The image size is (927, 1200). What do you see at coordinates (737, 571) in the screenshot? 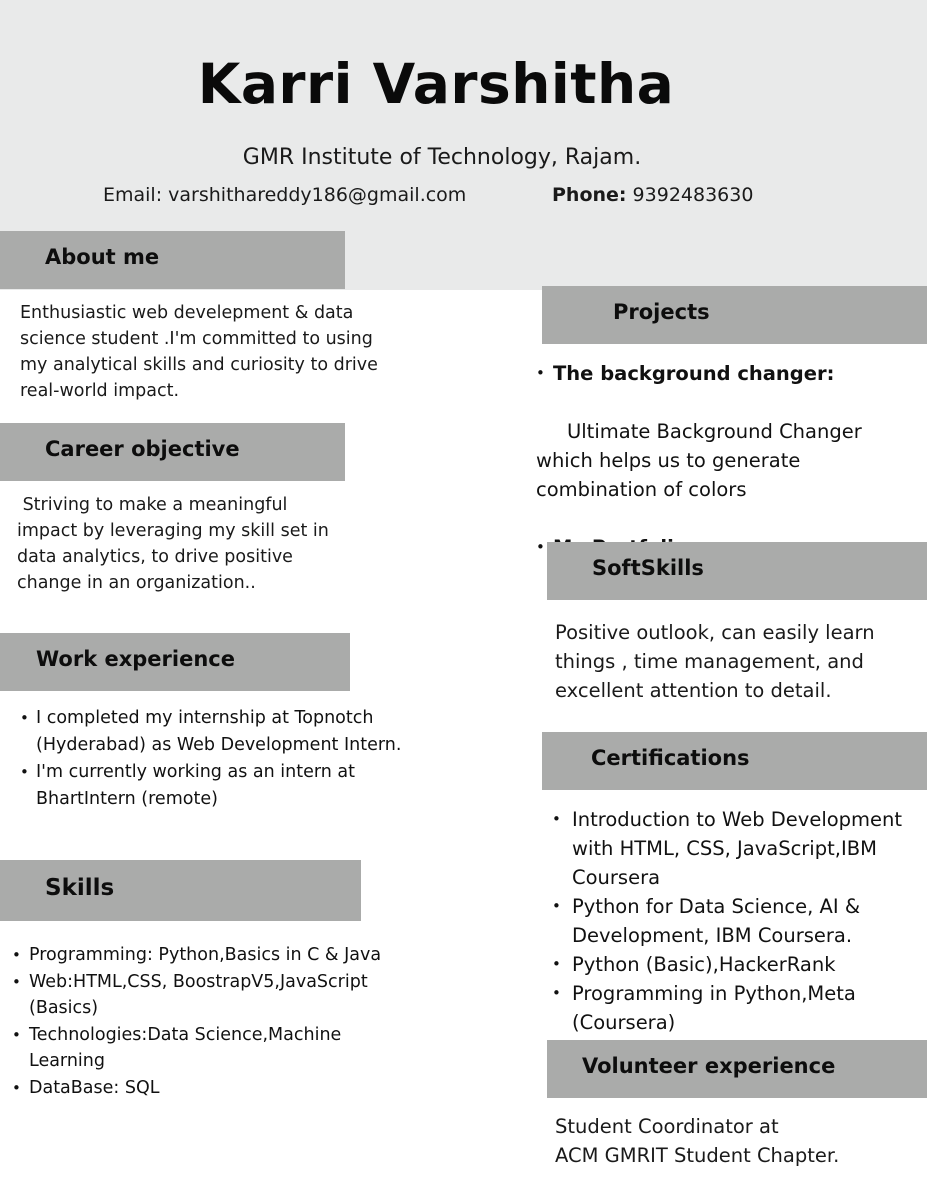
I see `section-header-softskills: SoftSkills` at bounding box center [737, 571].